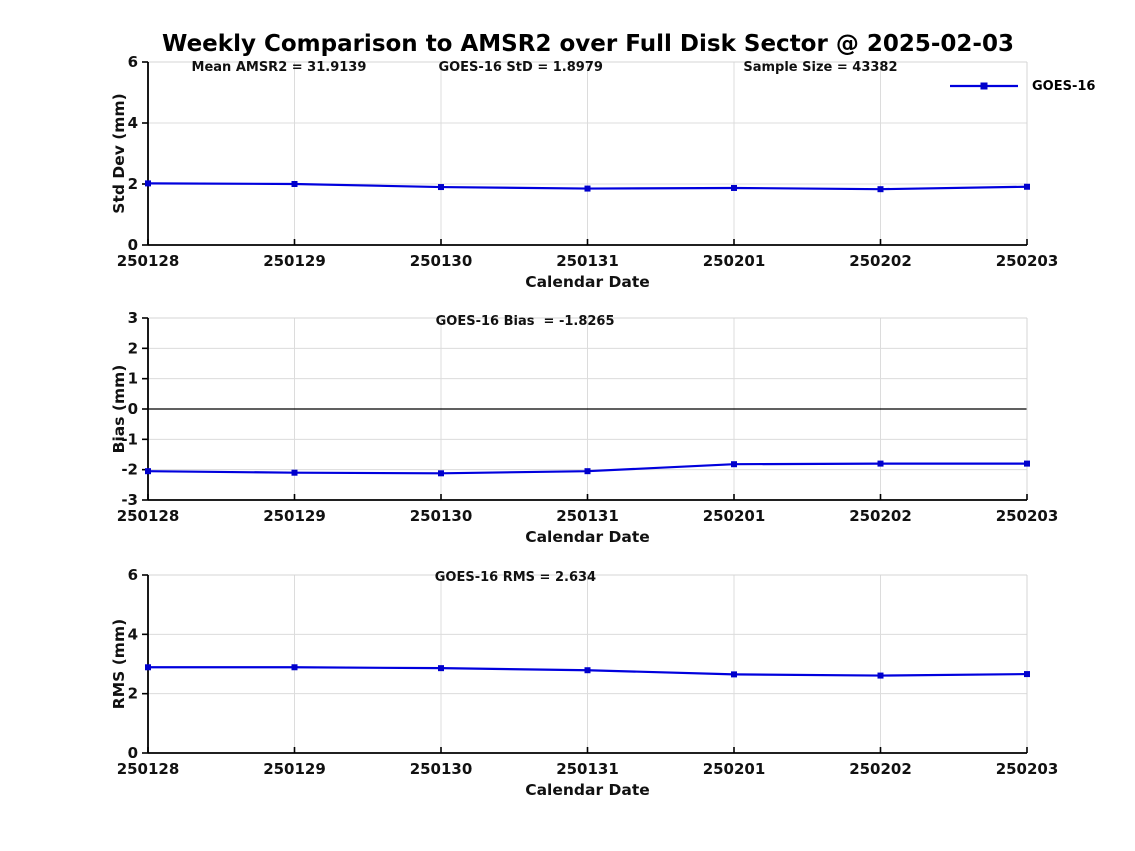 The image size is (1135, 851). I want to click on y-tick-label: 1, so click(133, 379).